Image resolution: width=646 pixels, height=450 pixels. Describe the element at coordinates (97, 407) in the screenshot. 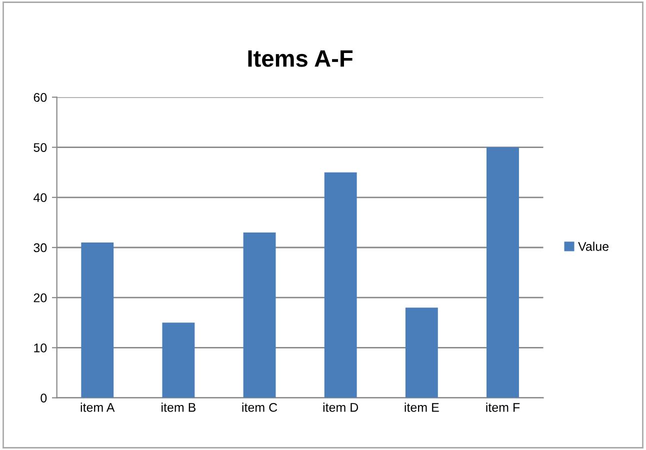

I see `x-tick-label: item A` at that location.